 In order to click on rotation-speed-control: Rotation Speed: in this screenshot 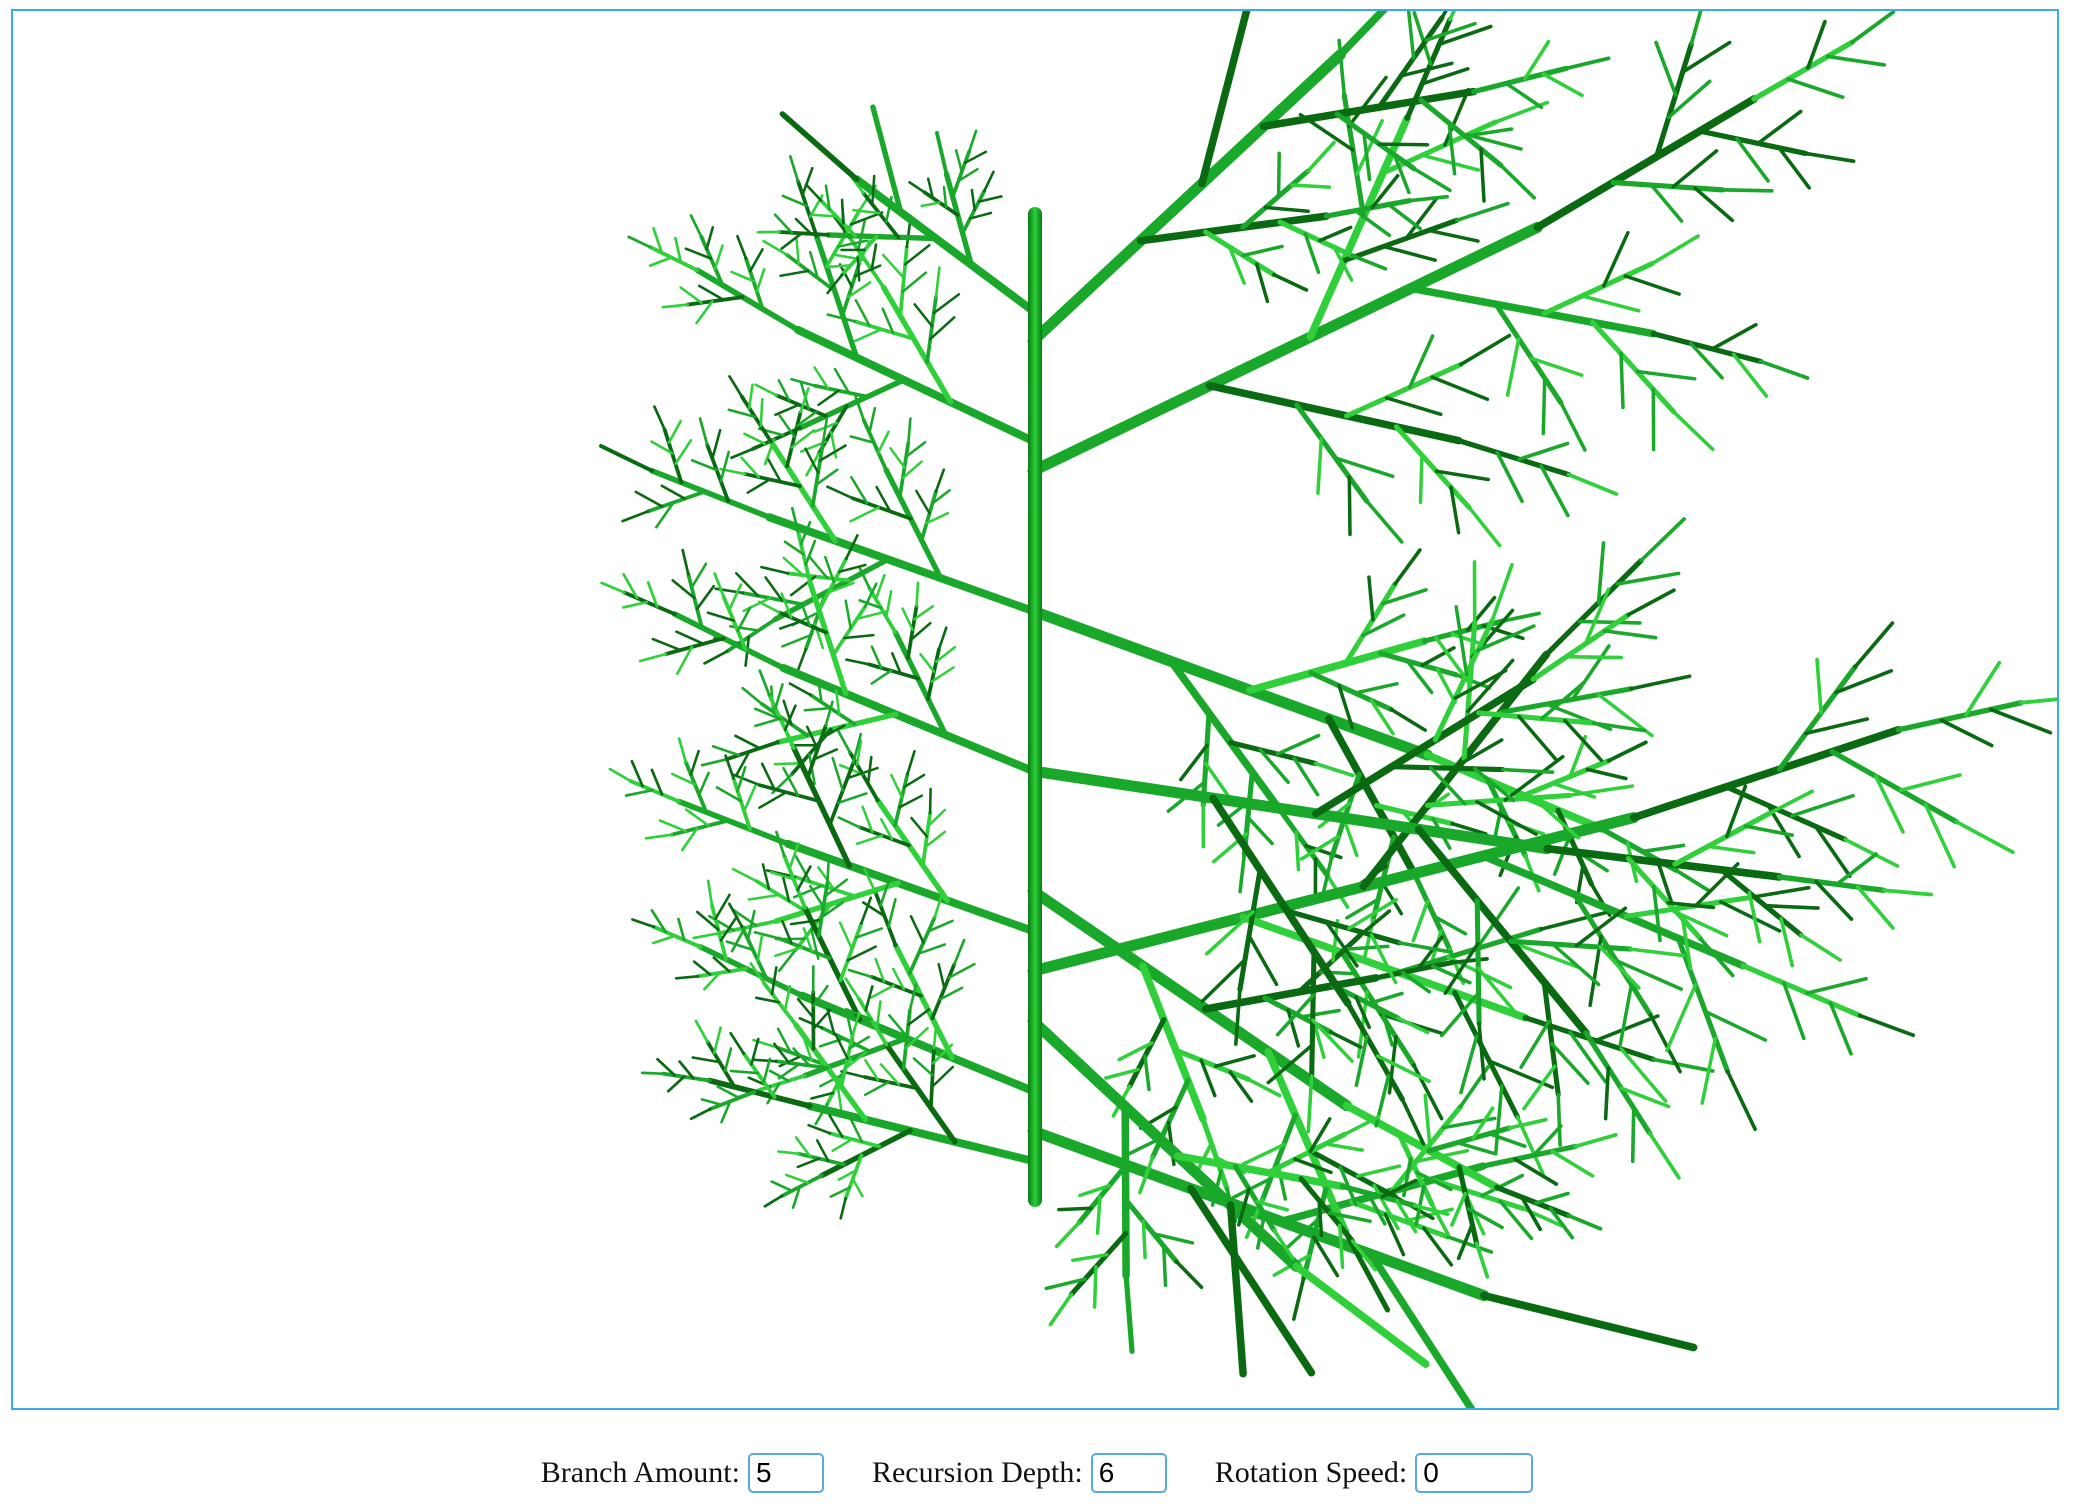, I will do `click(1374, 1473)`.